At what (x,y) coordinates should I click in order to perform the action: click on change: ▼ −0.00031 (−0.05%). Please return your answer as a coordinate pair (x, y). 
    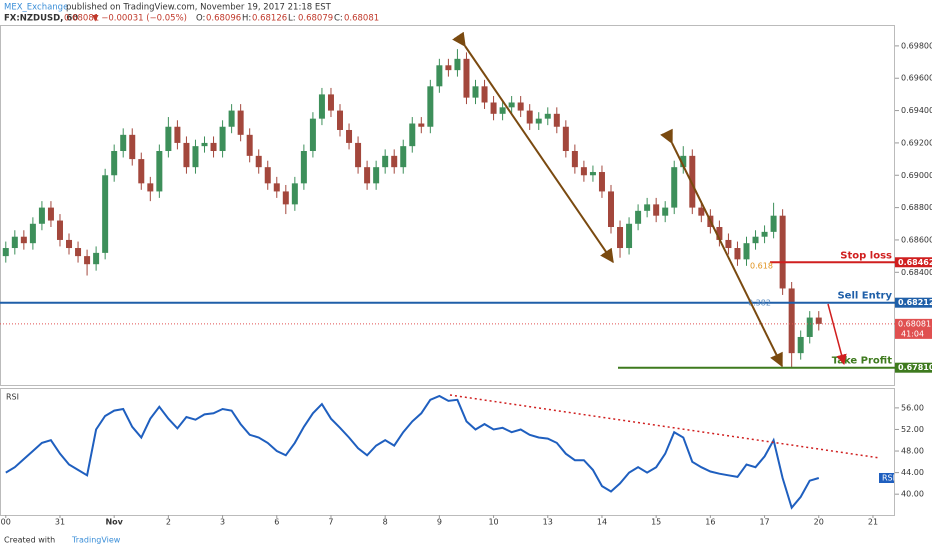
    Looking at the image, I should click on (139, 19).